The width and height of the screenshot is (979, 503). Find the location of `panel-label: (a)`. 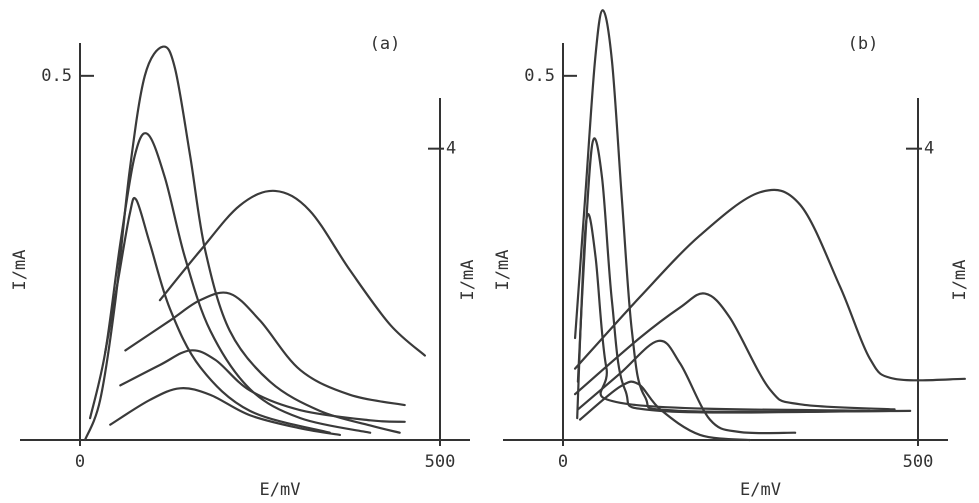

panel-label: (a) is located at coordinates (385, 44).